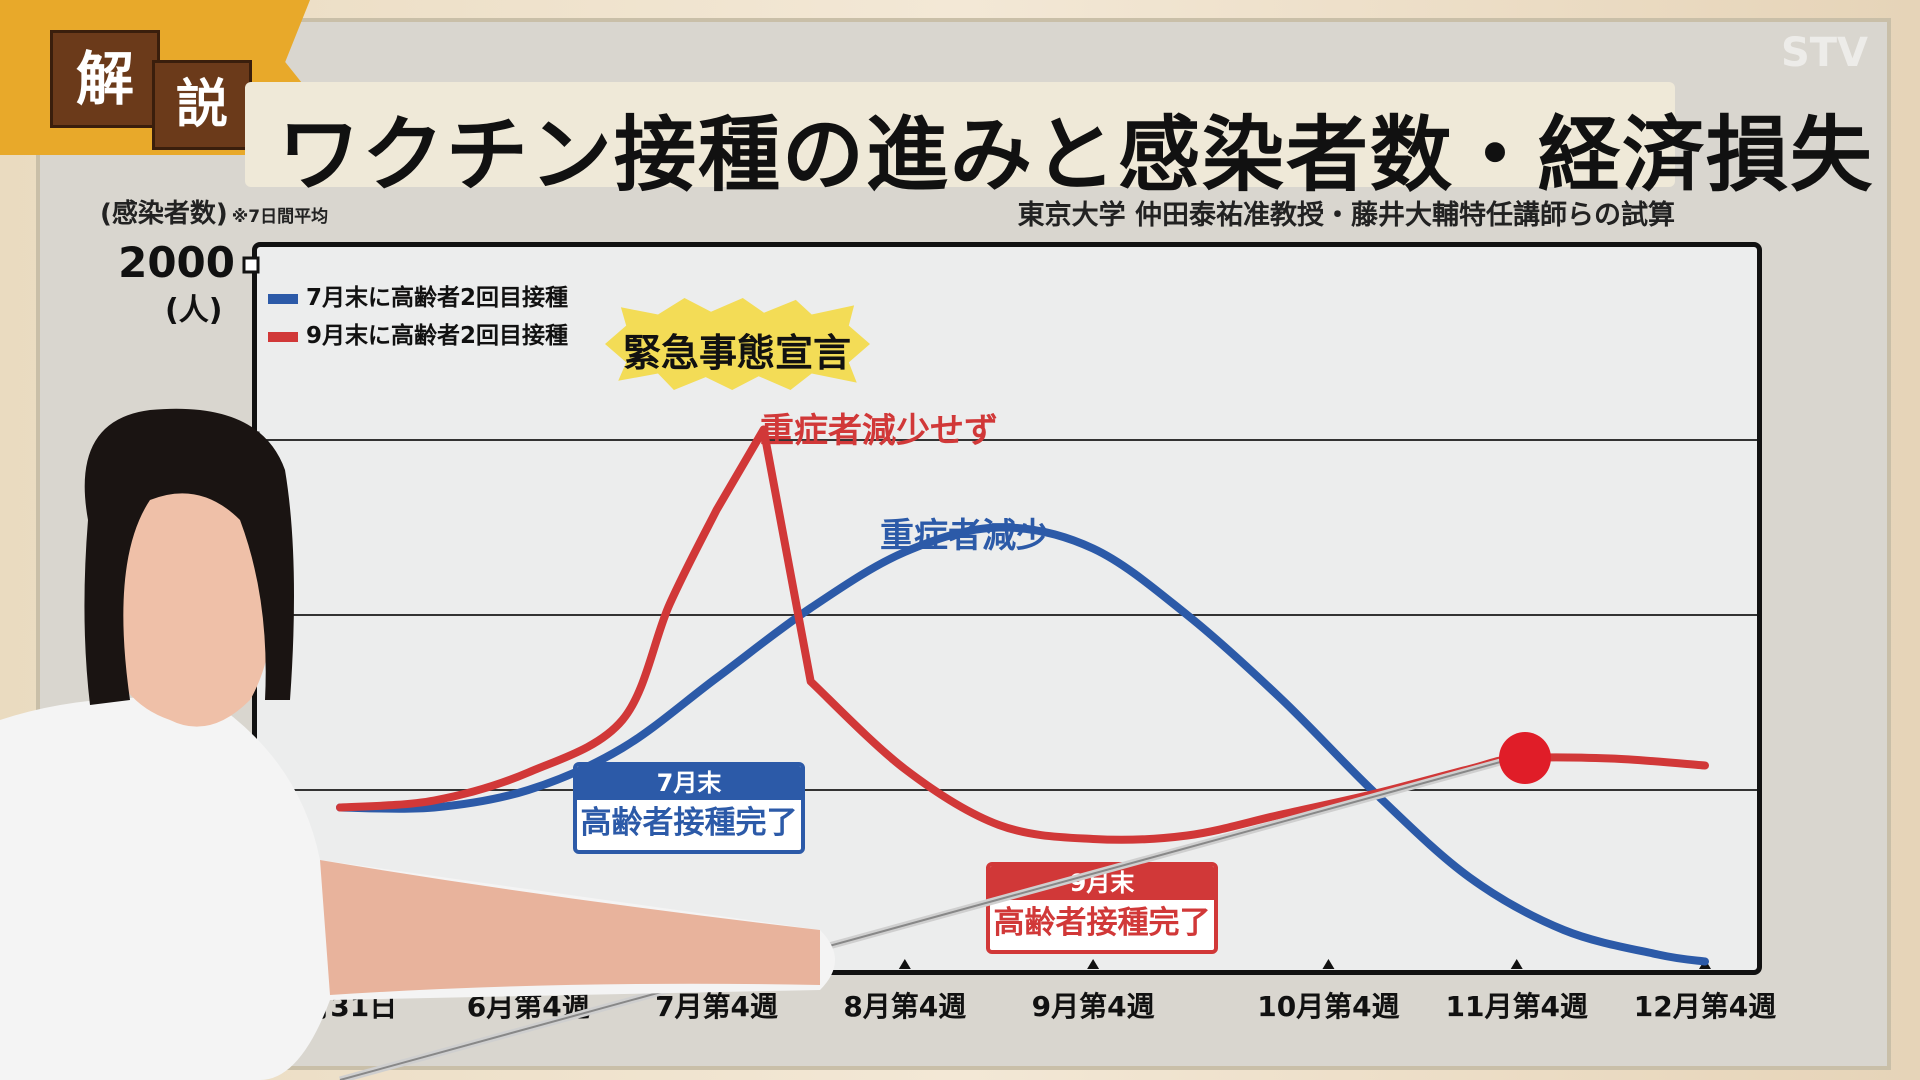 The image size is (1920, 1080). I want to click on blue-milestone-body: 高齢者接種完了, so click(689, 823).